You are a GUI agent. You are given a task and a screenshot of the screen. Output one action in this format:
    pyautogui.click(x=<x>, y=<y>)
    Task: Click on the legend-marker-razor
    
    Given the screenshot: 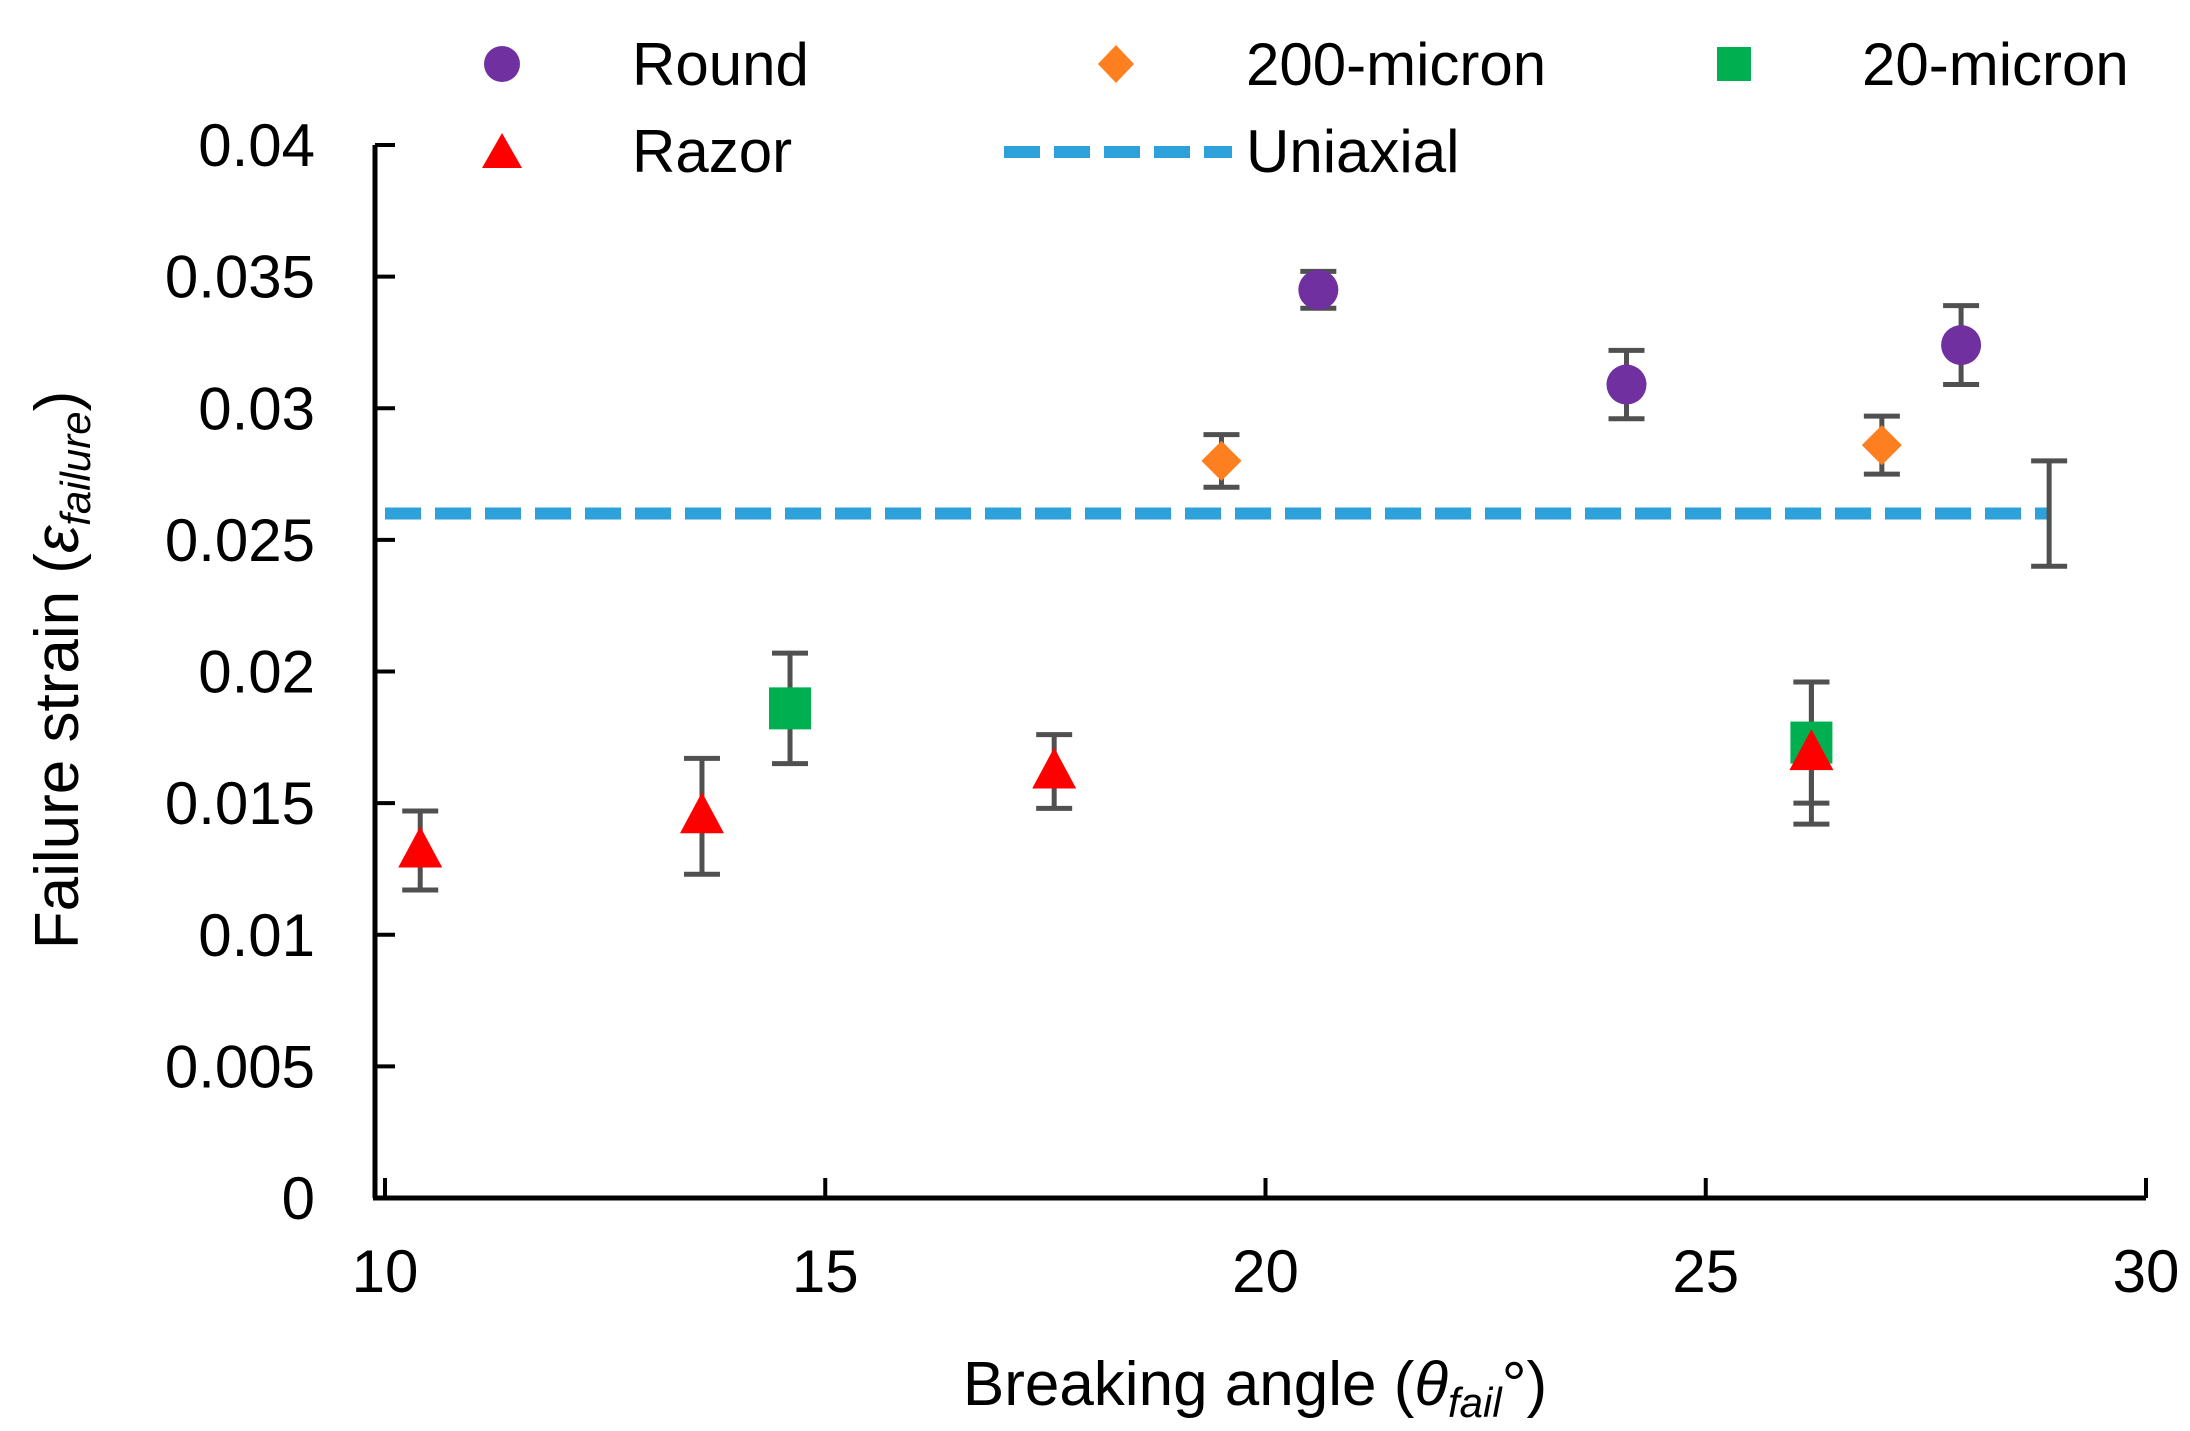 What is the action you would take?
    pyautogui.click(x=502, y=150)
    